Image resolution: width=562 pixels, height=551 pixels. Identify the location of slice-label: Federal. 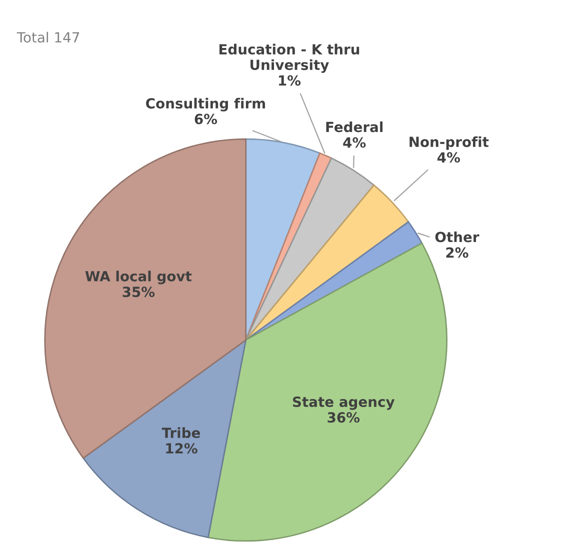
(354, 126).